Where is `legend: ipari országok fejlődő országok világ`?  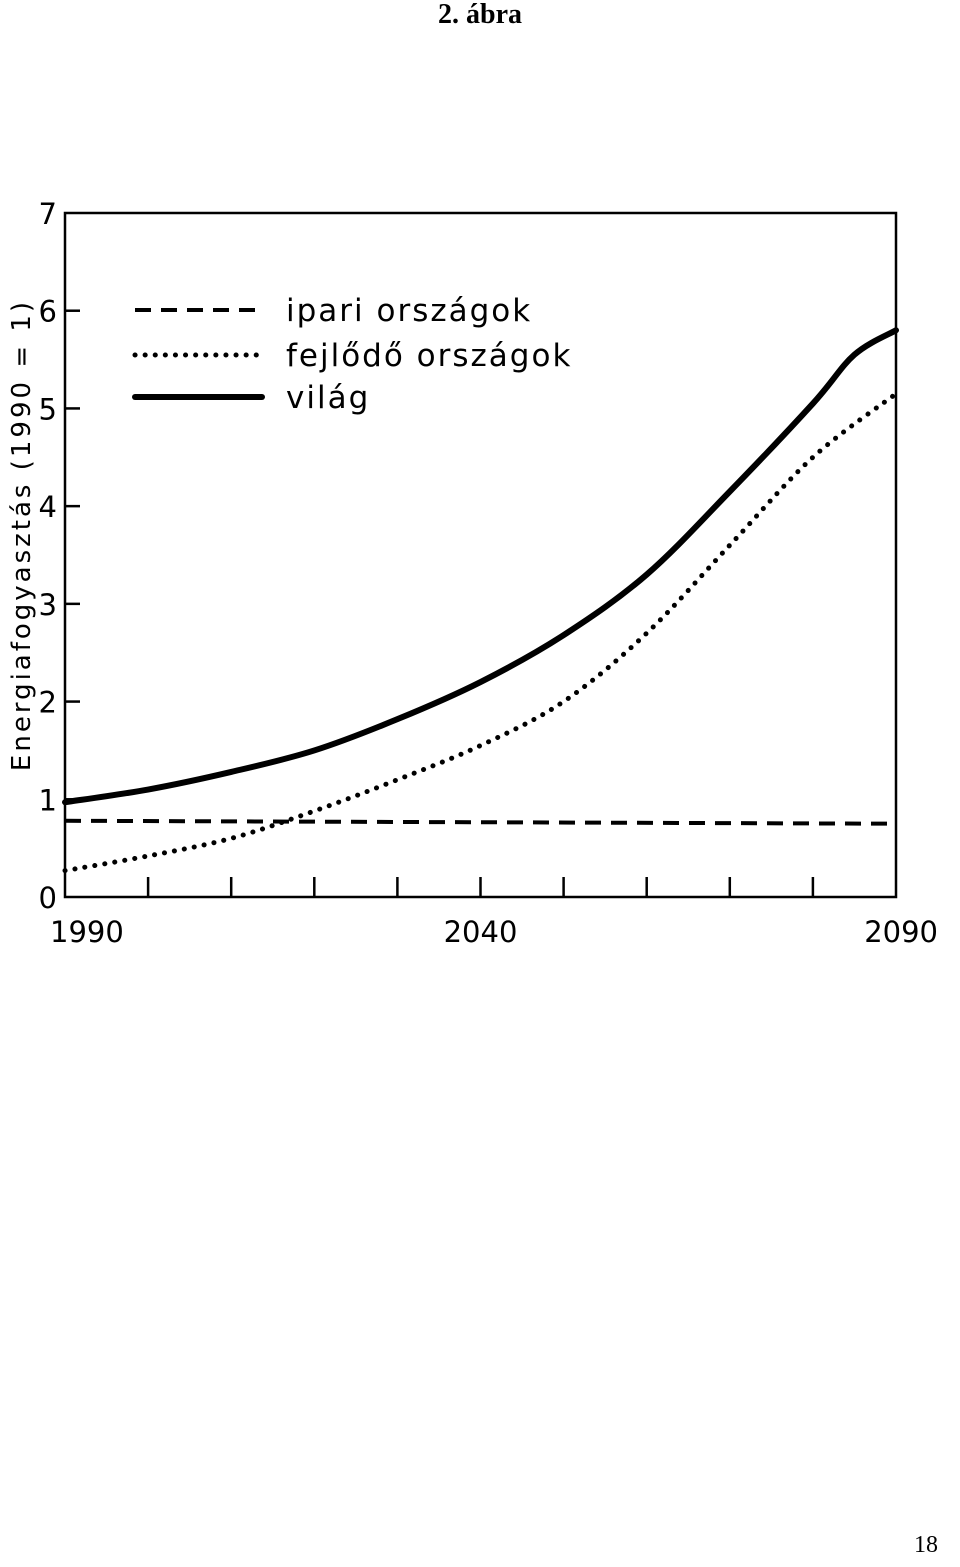
legend: ipari országok fejlődő országok világ is located at coordinates (352, 354).